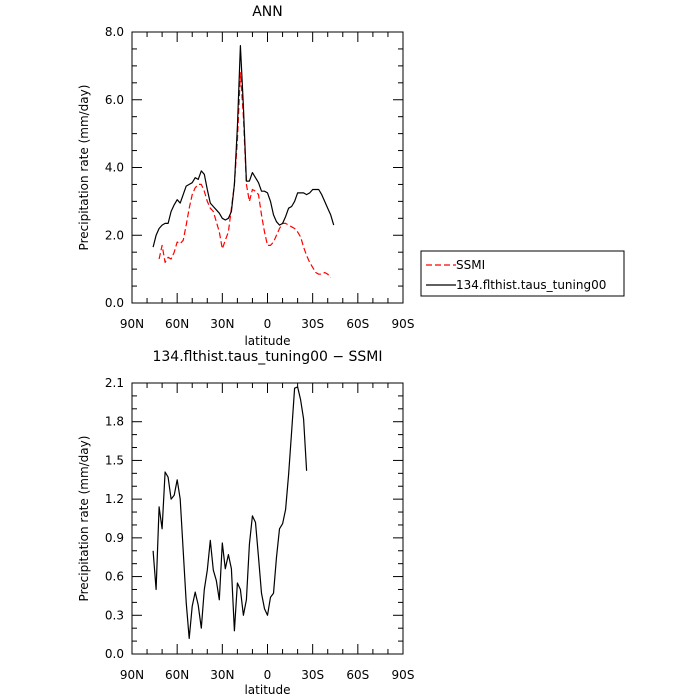  What do you see at coordinates (114, 499) in the screenshot?
I see `y-tick-label: 1.2` at bounding box center [114, 499].